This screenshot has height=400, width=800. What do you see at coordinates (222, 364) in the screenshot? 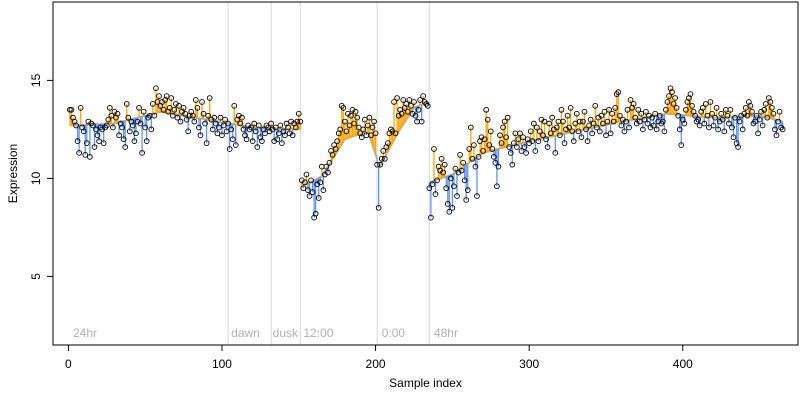
I see `x-tick-label: 100` at bounding box center [222, 364].